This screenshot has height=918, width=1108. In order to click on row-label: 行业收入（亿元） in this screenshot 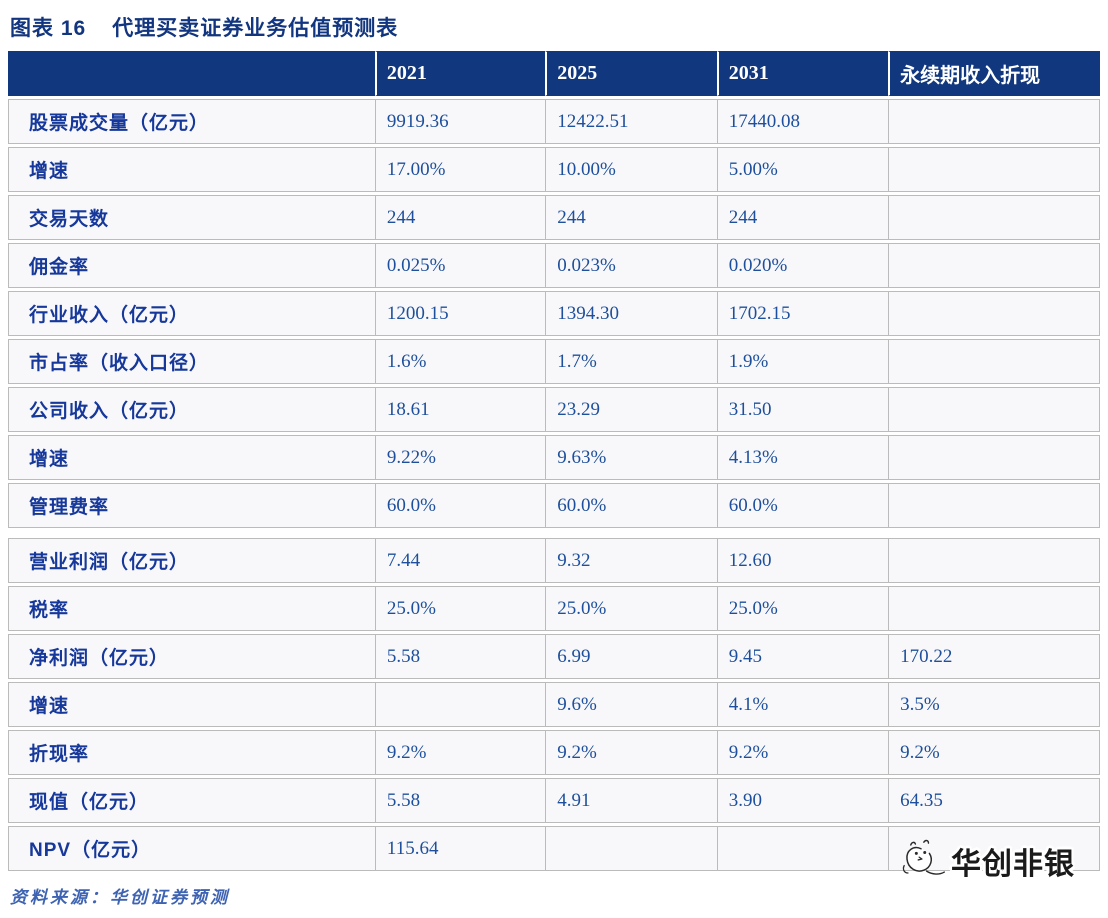, I will do `click(191, 313)`.